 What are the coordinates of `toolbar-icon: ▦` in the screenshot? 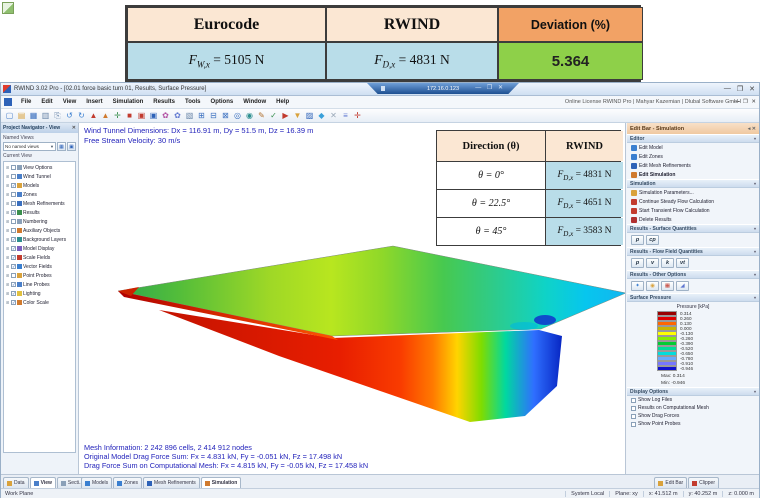 It's located at (33, 115).